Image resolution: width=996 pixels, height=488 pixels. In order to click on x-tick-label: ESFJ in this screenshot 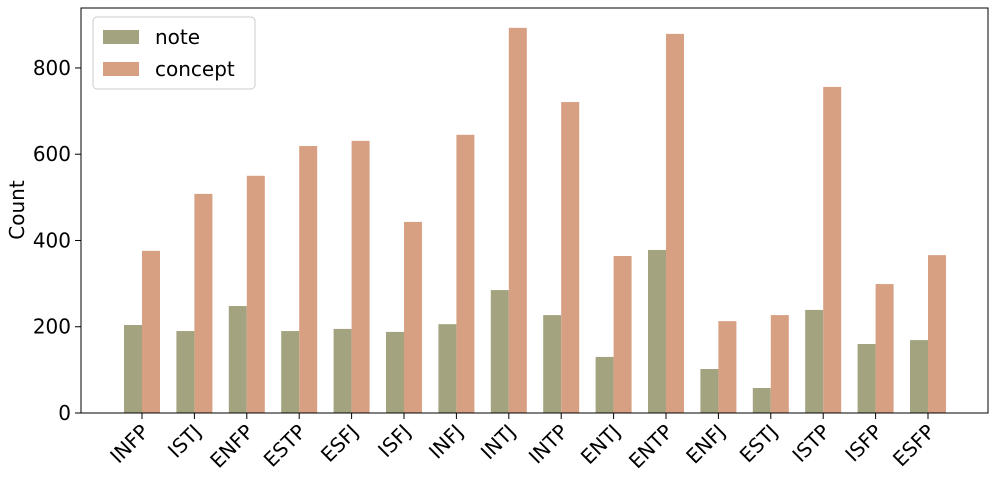, I will do `click(339, 443)`.